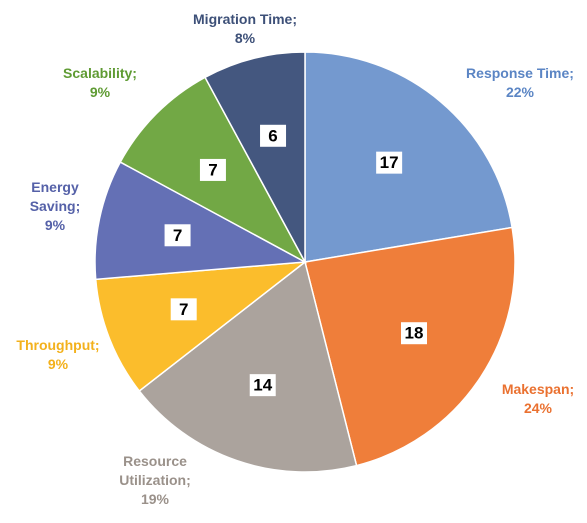 The image size is (587, 523). I want to click on value-label: 14, so click(262, 385).